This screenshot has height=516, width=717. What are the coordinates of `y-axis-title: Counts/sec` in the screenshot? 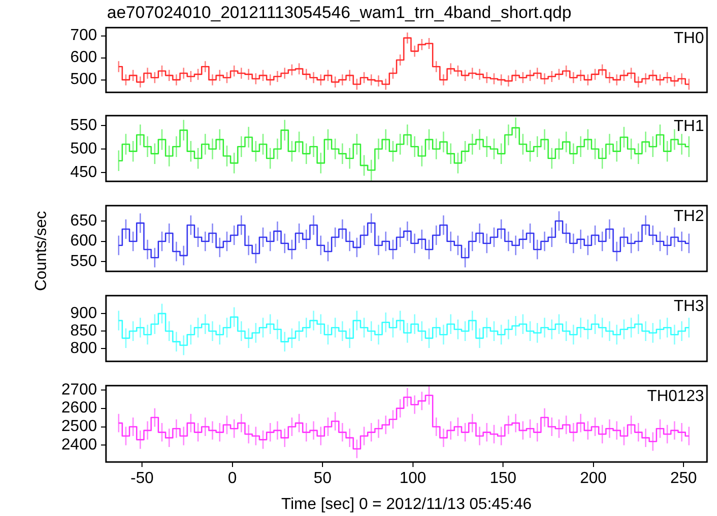 It's located at (42, 250).